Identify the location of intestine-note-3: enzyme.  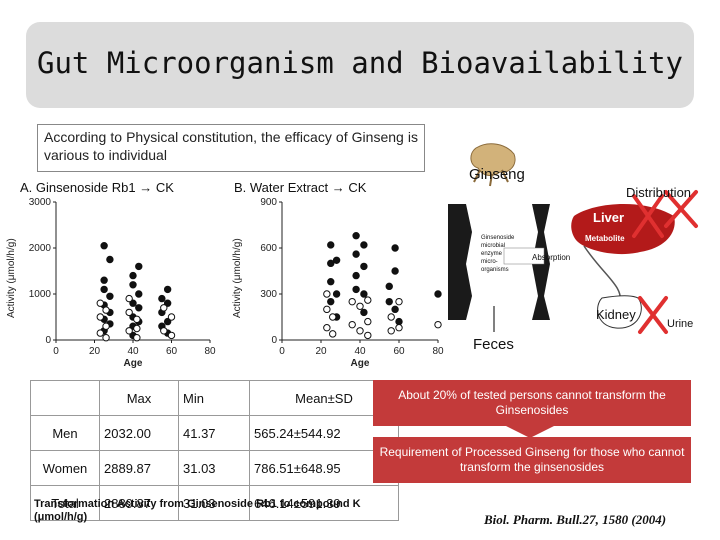
(492, 254).